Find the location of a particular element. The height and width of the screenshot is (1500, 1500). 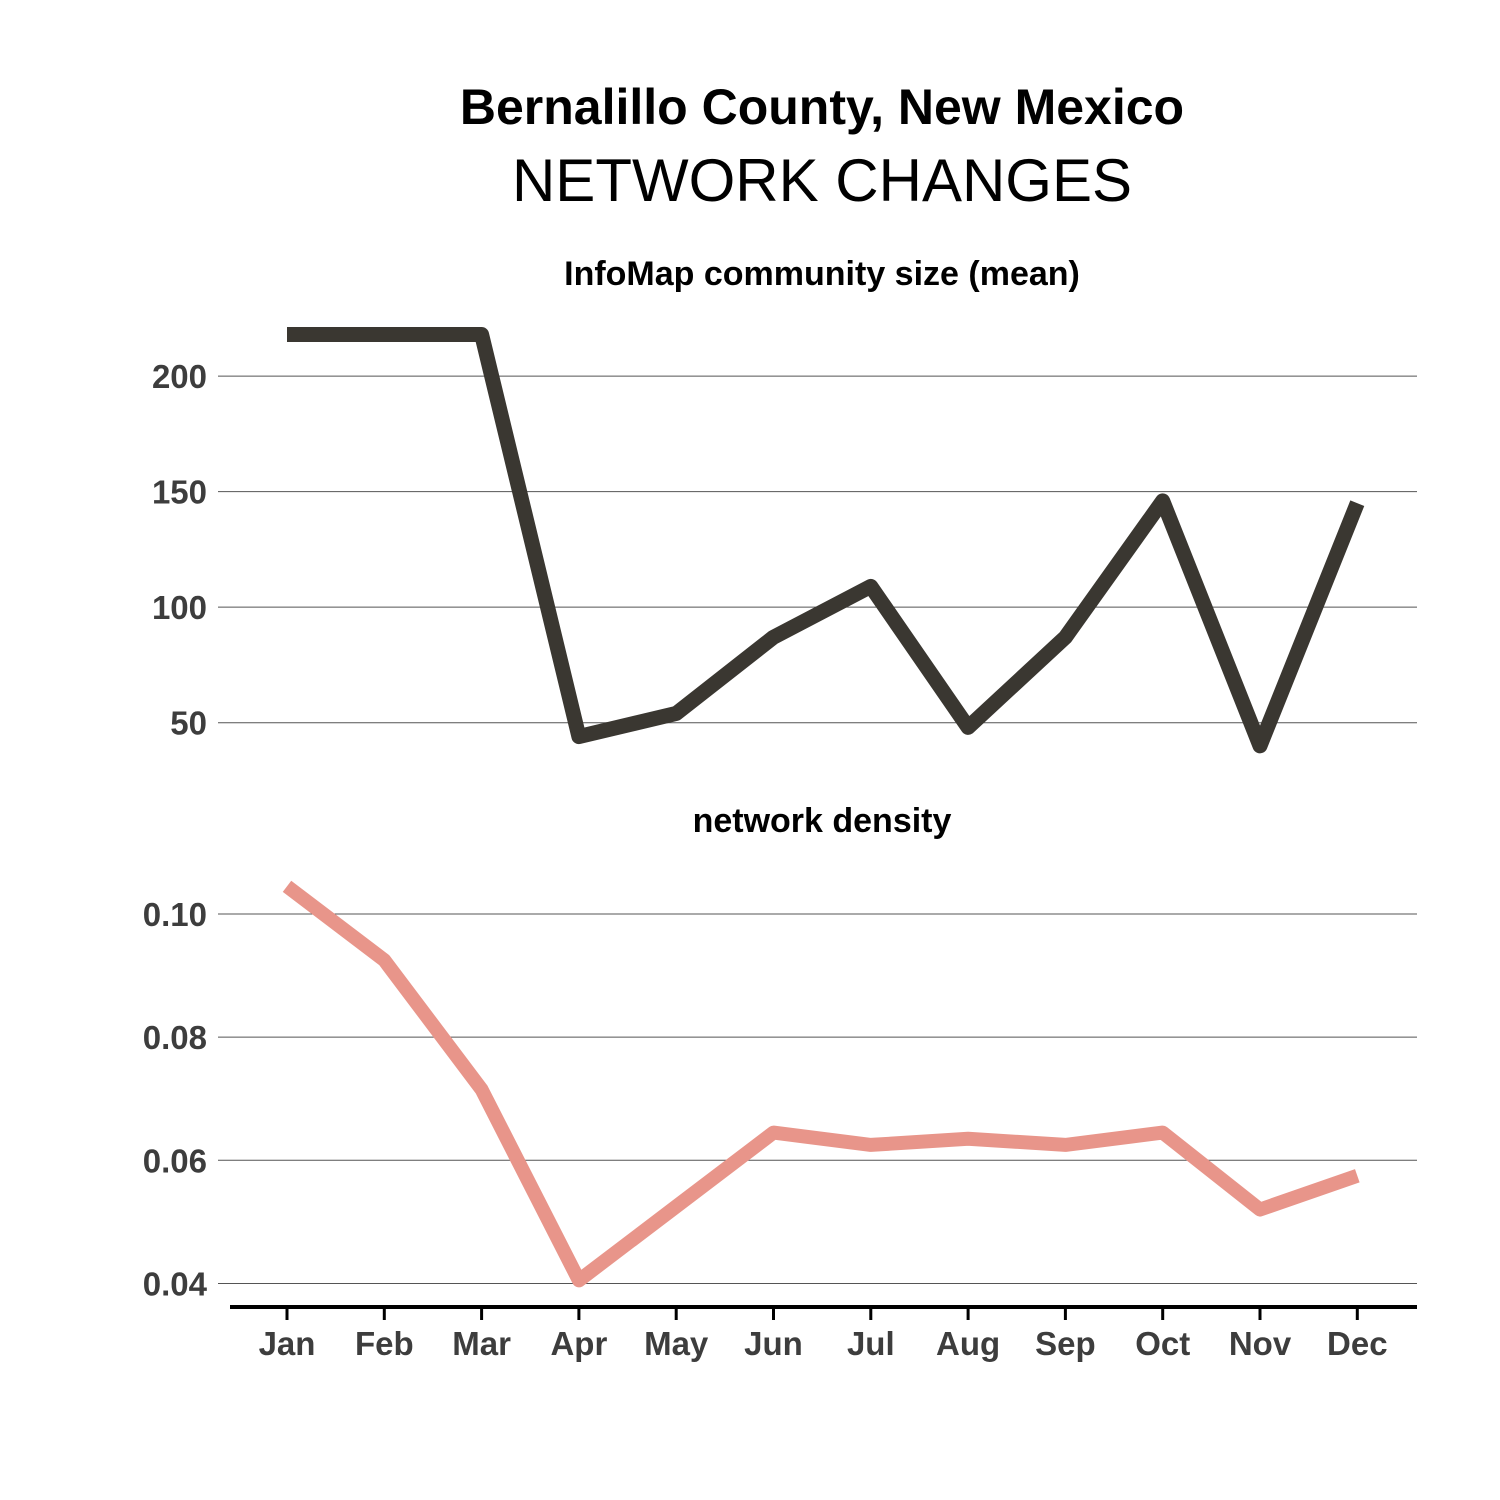

y-tick-label-network-density: 0.04 is located at coordinates (175, 1283).